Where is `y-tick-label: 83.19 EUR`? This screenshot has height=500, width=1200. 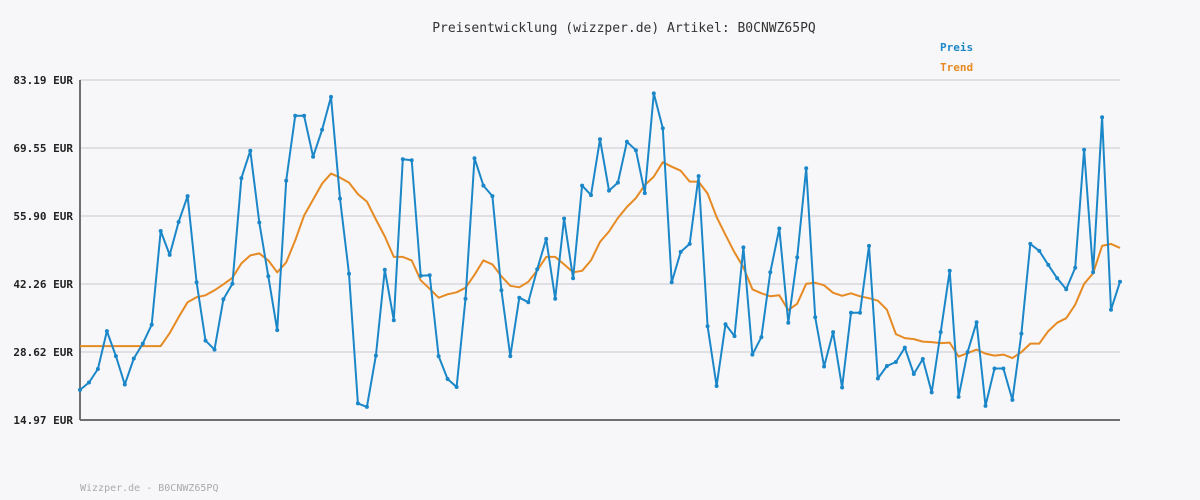 y-tick-label: 83.19 EUR is located at coordinates (43, 80).